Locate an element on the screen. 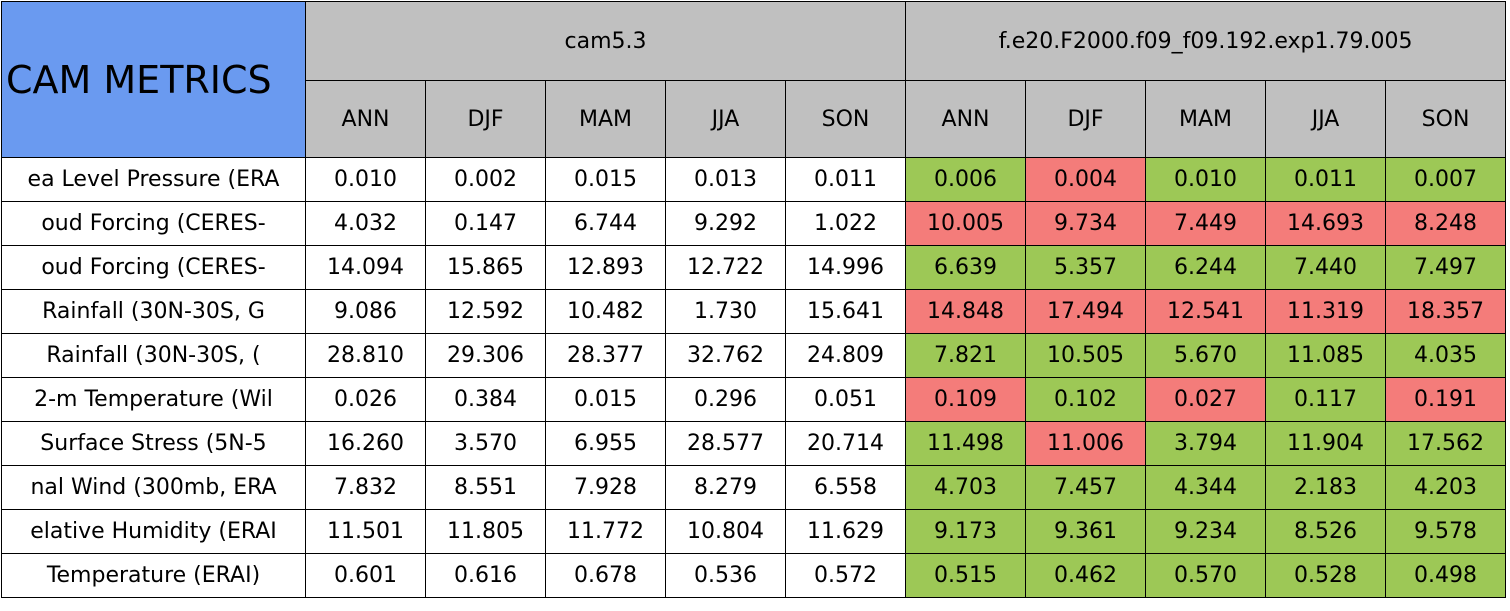 This screenshot has width=1510, height=611. value-cell: 6.244 is located at coordinates (1206, 267).